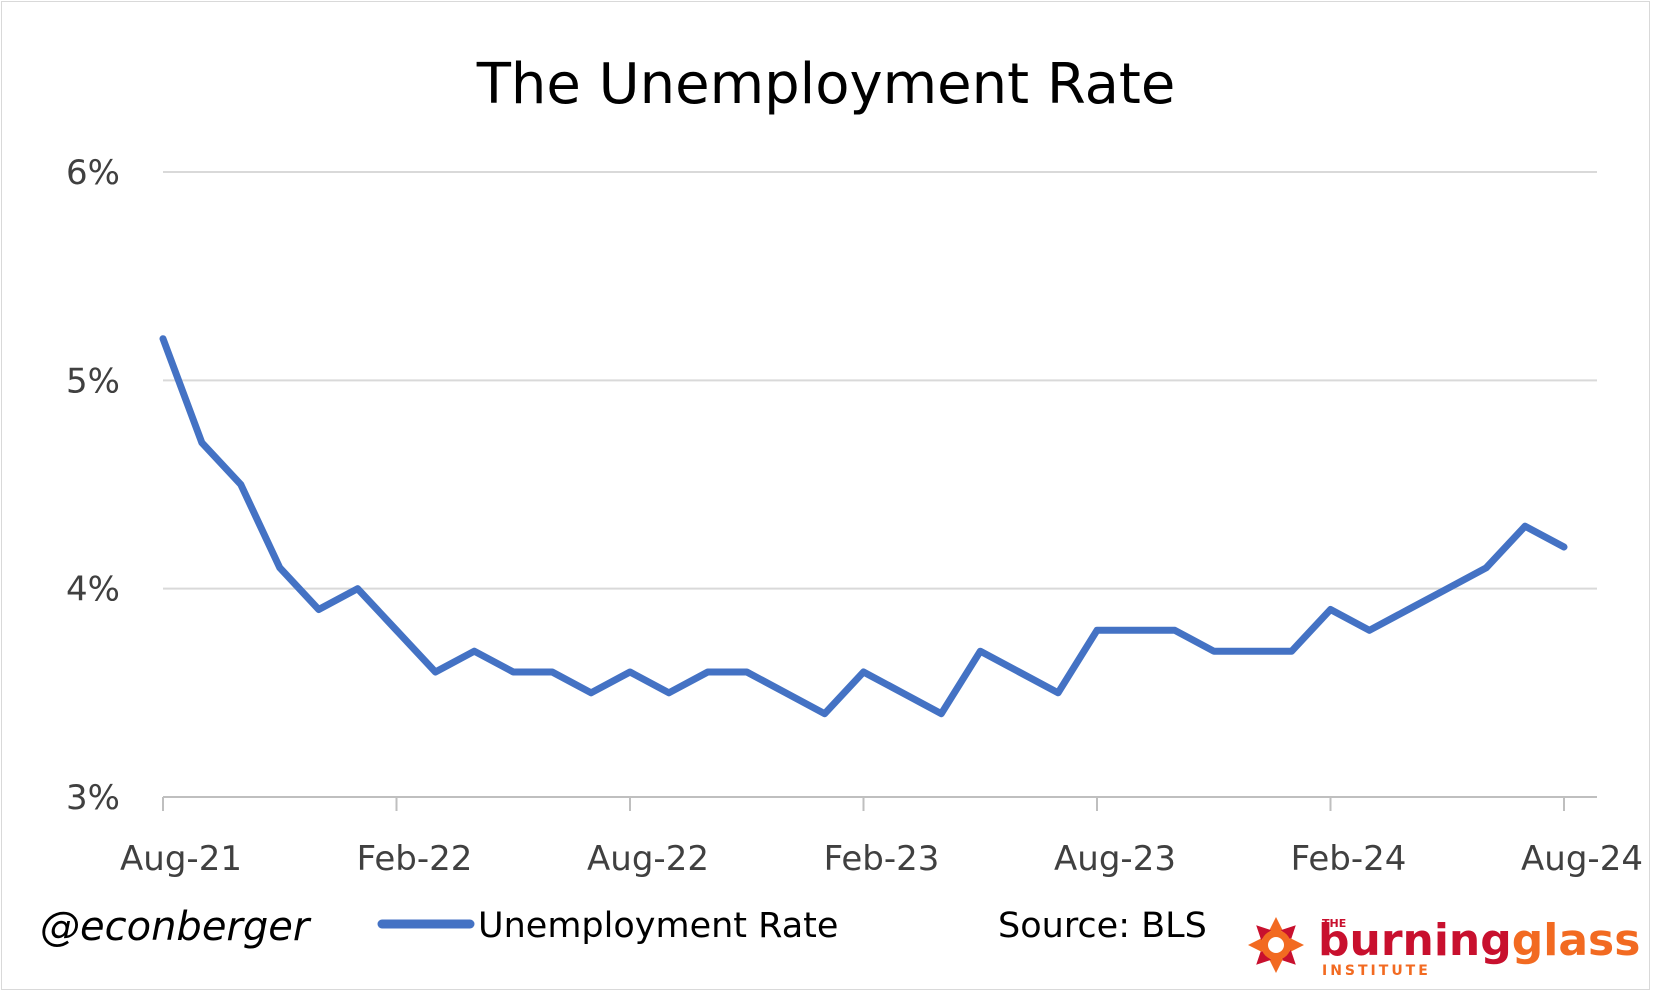 Image resolution: width=1653 pixels, height=993 pixels. I want to click on author-handle: @econberger, so click(176, 927).